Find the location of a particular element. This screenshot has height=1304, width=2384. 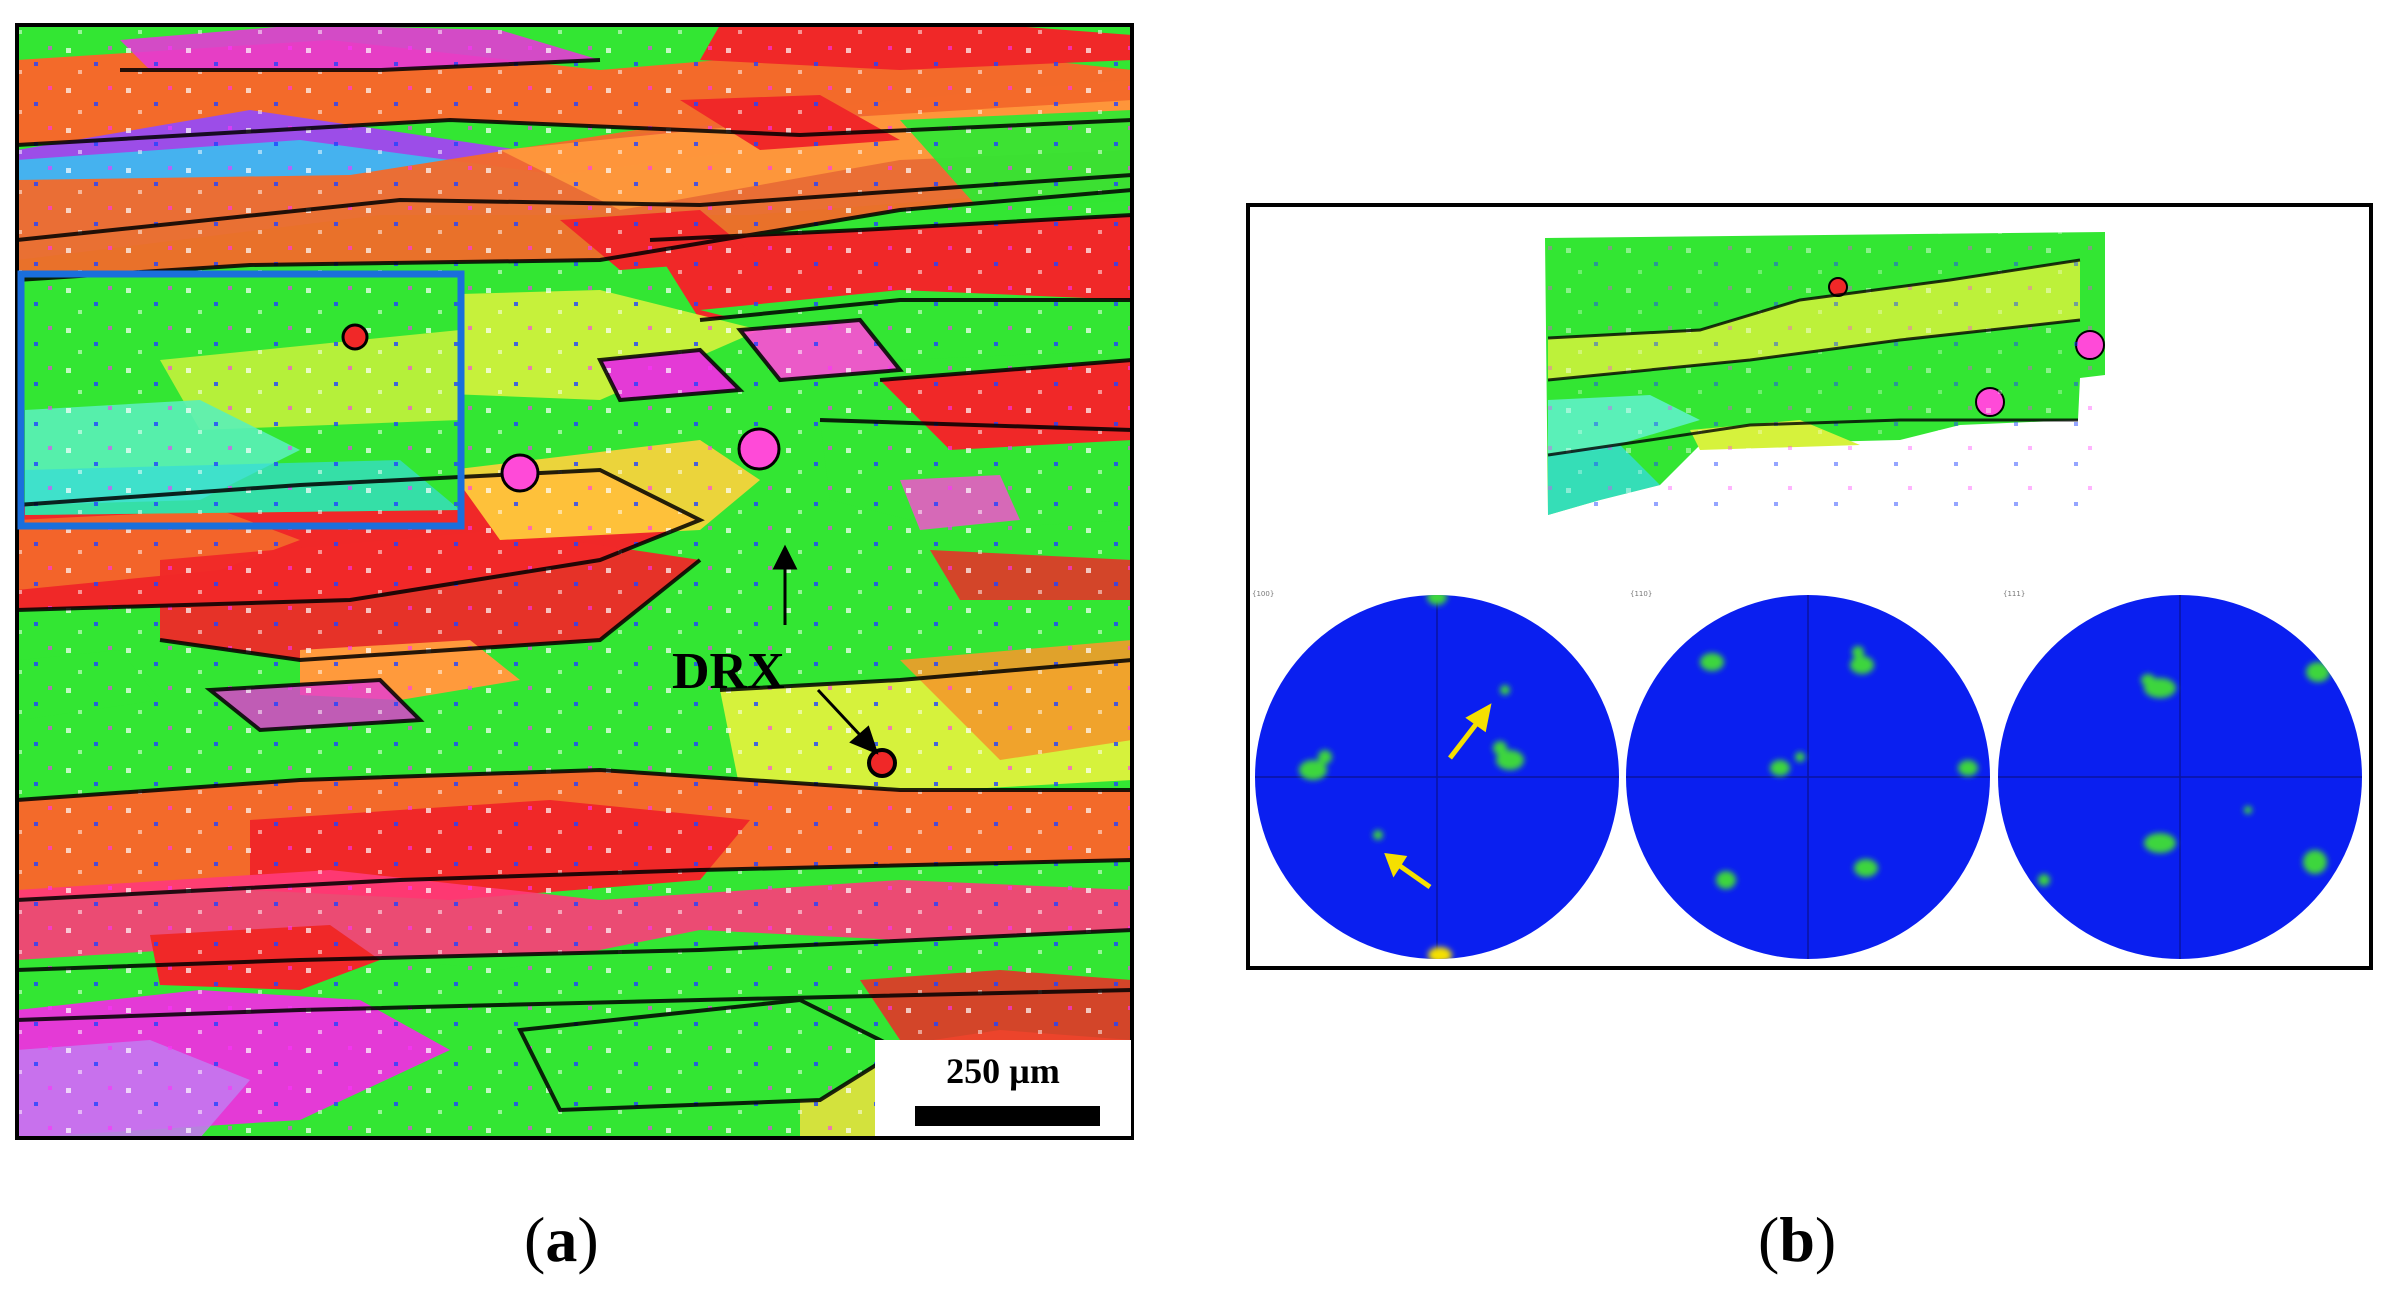

pole-figure-2-title: {110} is located at coordinates (1641, 594).